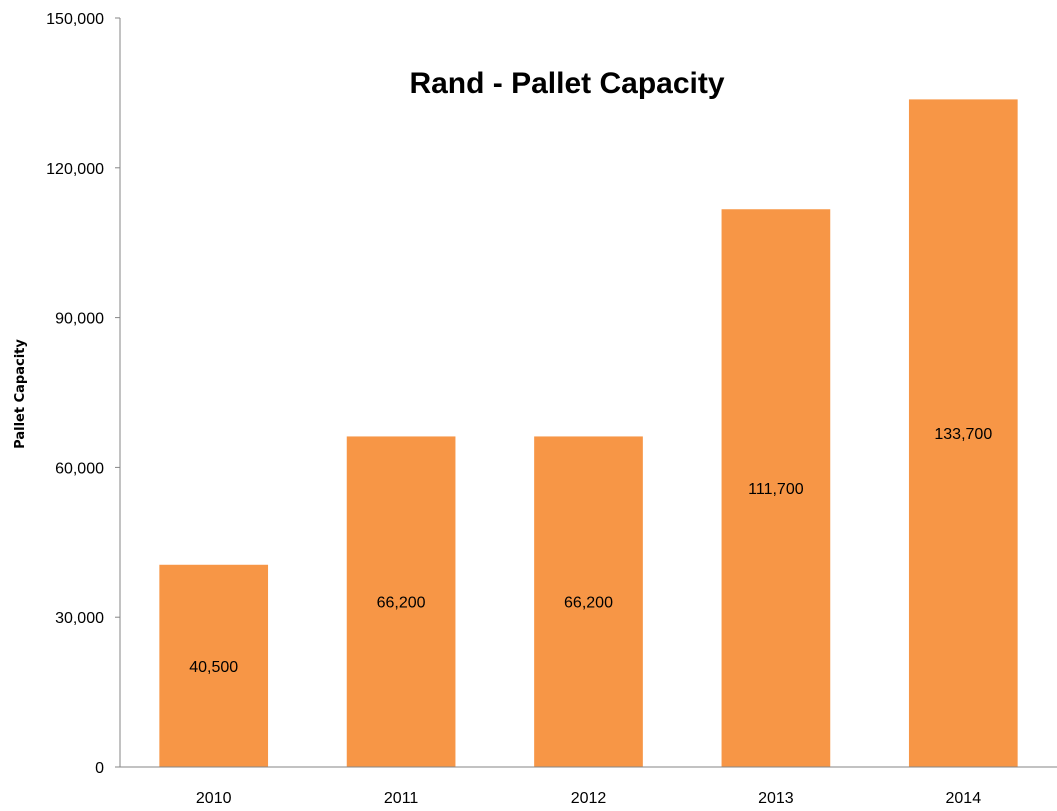 Image resolution: width=1057 pixels, height=811 pixels. Describe the element at coordinates (20, 394) in the screenshot. I see `y-axis-title: Pallet Capacity` at that location.